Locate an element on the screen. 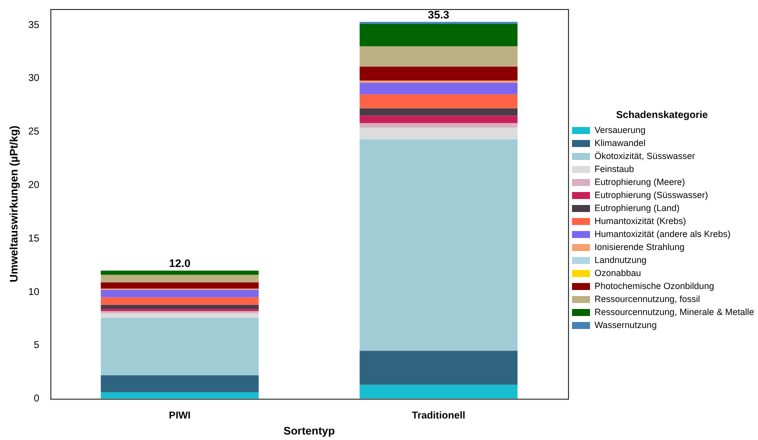 The width and height of the screenshot is (758, 440). y-tick-label: 20 is located at coordinates (34, 185).